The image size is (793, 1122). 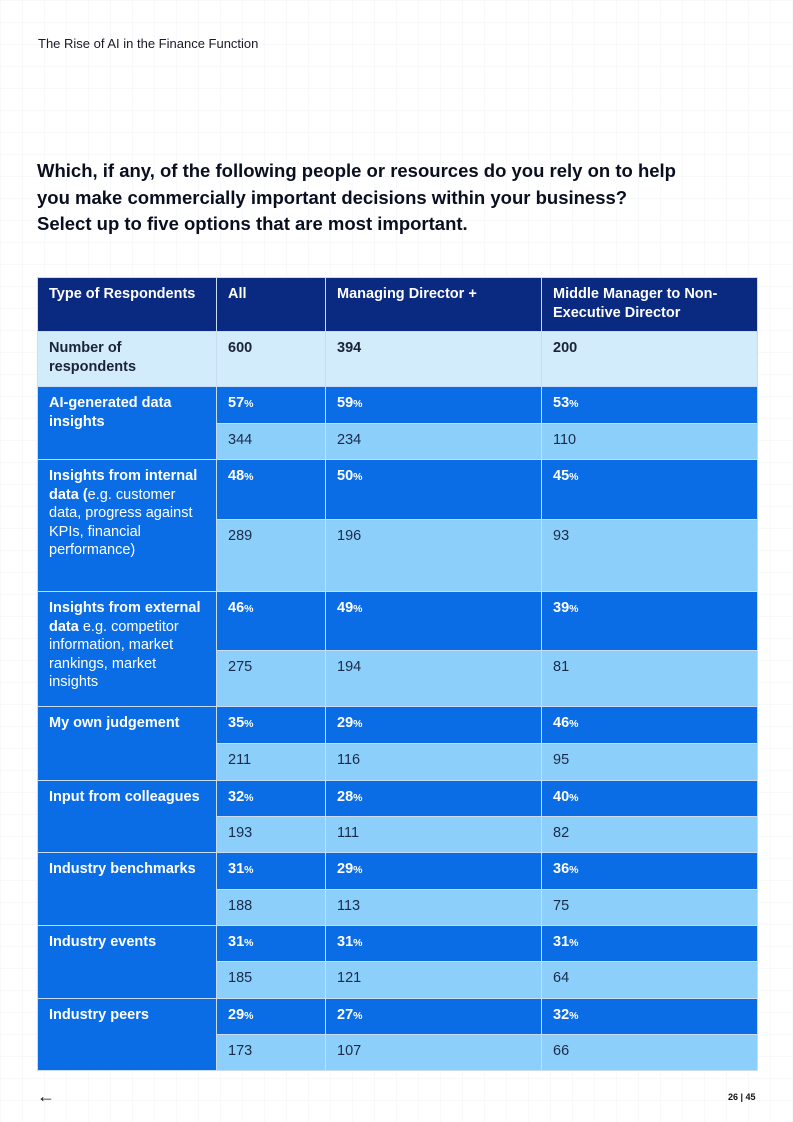 I want to click on count-cell: 95, so click(x=649, y=762).